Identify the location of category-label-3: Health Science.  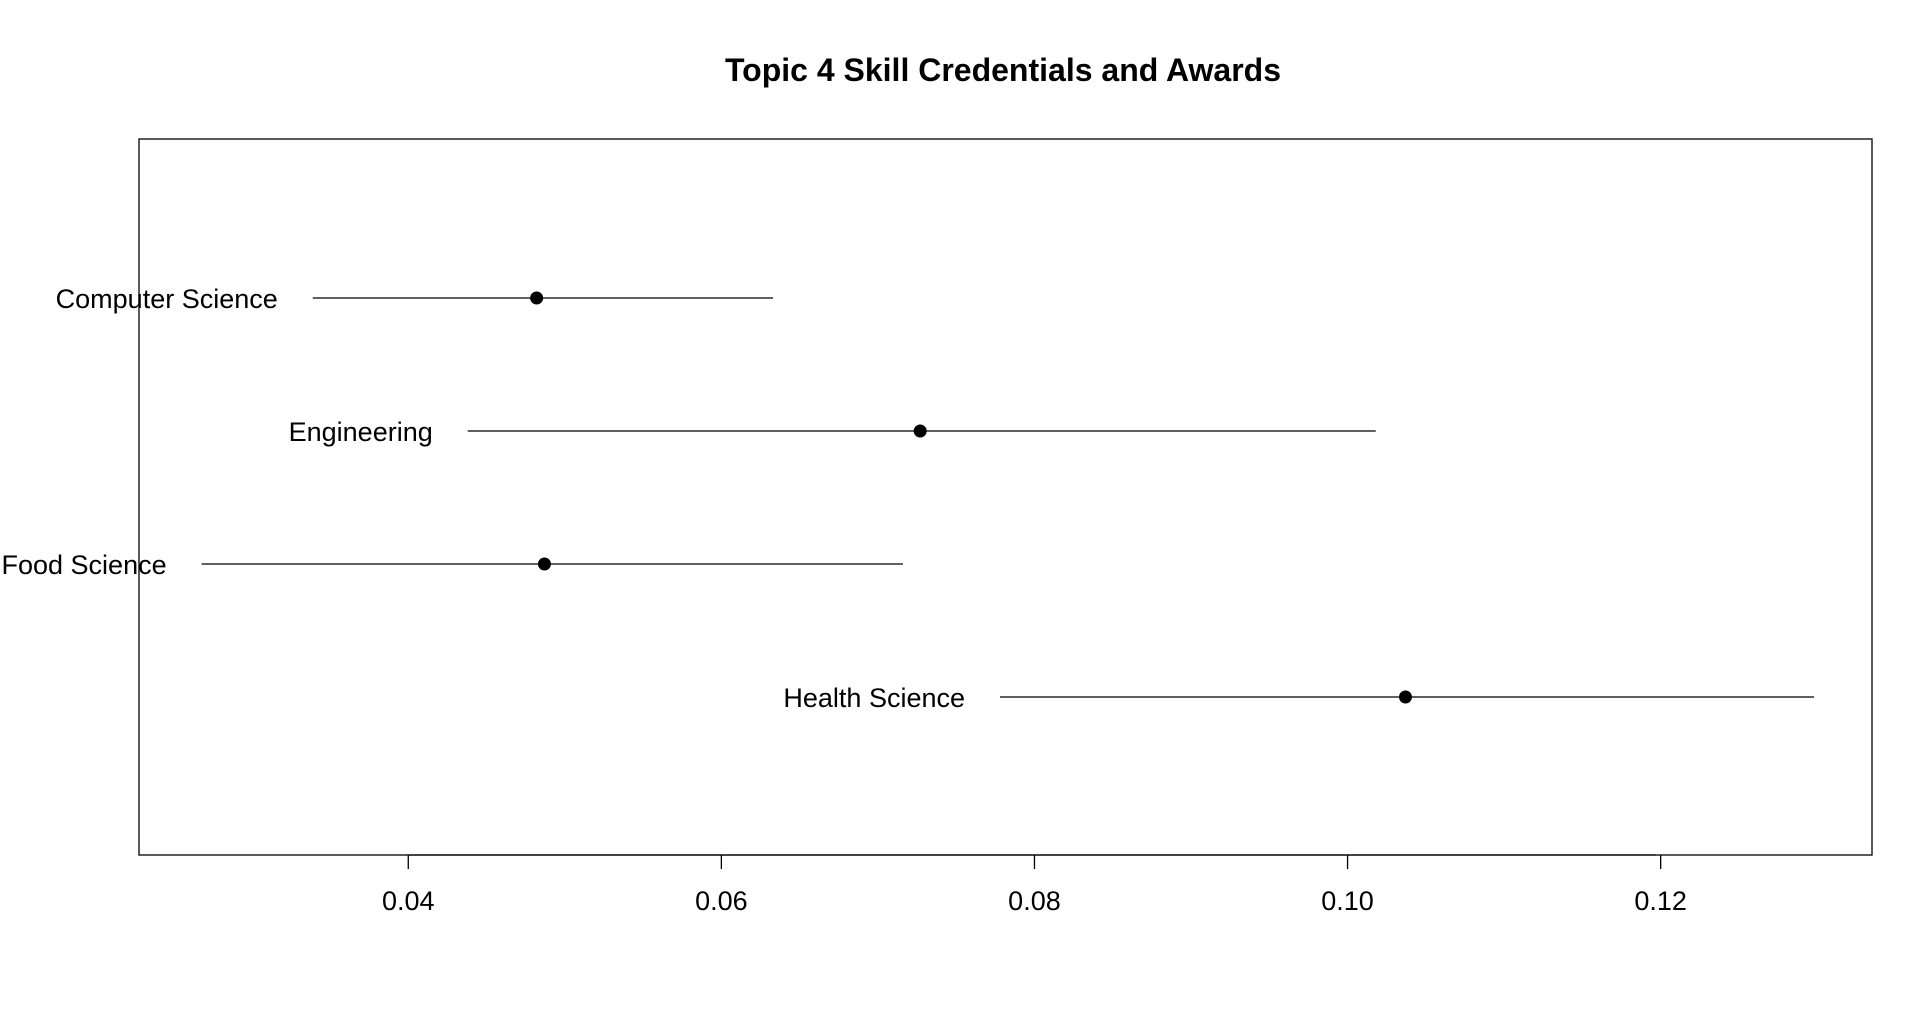
(874, 698).